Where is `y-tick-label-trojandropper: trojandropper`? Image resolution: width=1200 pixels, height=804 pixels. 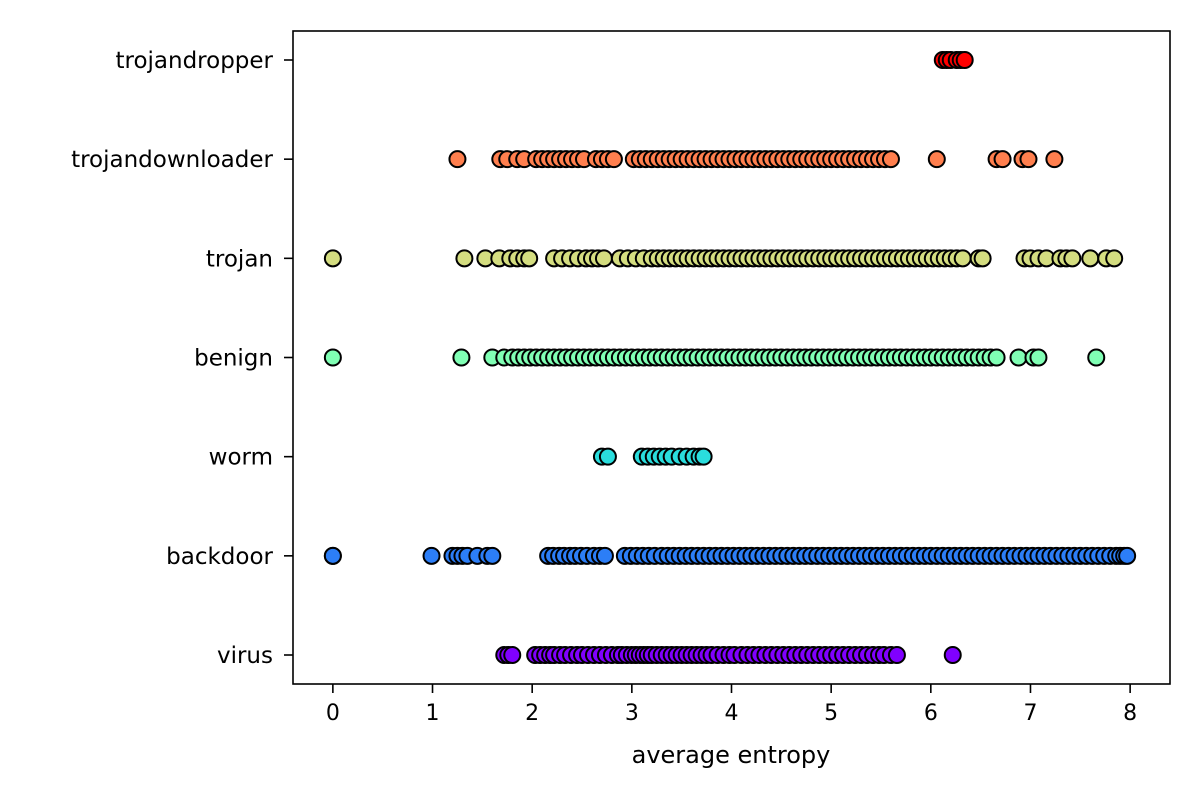
y-tick-label-trojandropper: trojandropper is located at coordinates (194, 61).